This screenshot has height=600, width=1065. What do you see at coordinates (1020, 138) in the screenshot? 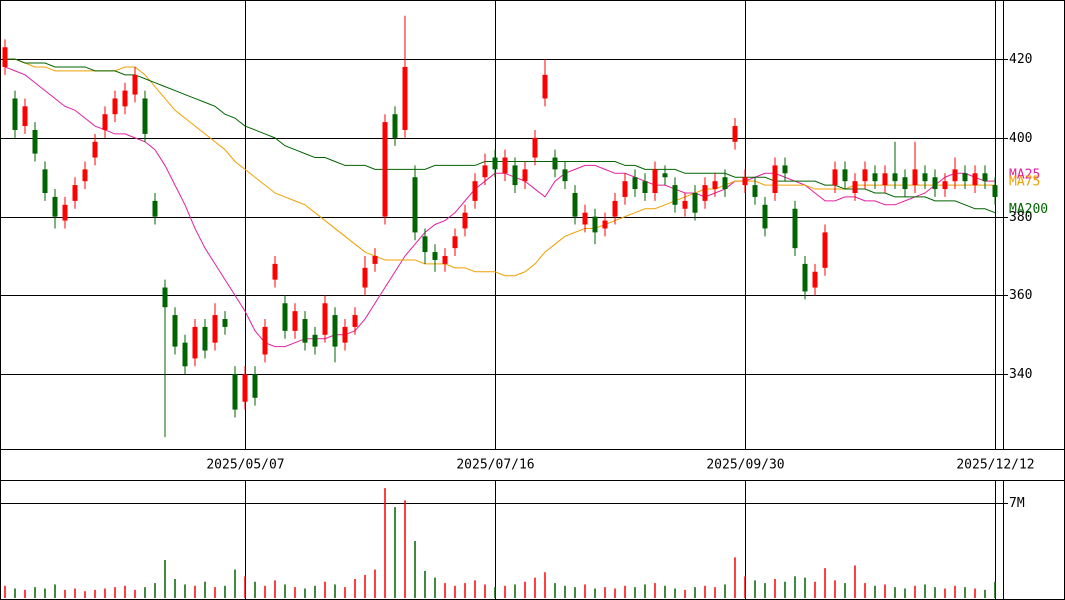
I see `y-tick-label: 400` at bounding box center [1020, 138].